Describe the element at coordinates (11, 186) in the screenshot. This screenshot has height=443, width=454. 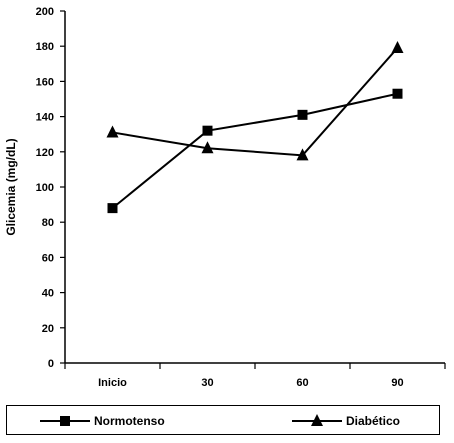
I see `y-axis-label: Glicemia (mg/dL)` at that location.